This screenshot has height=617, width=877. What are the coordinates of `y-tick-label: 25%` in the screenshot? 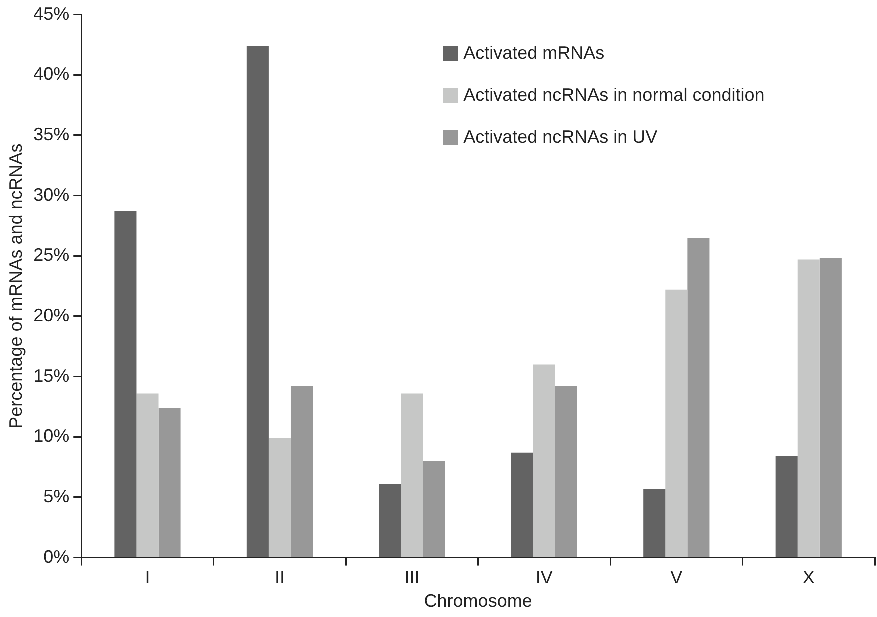 It's located at (52, 255).